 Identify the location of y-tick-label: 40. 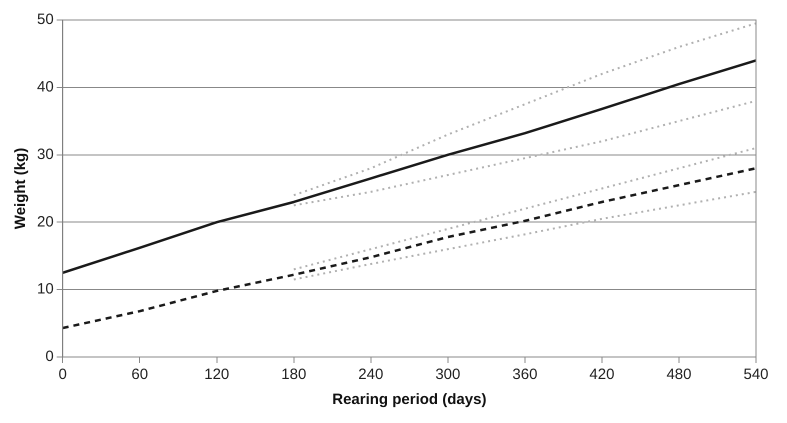
(45, 87).